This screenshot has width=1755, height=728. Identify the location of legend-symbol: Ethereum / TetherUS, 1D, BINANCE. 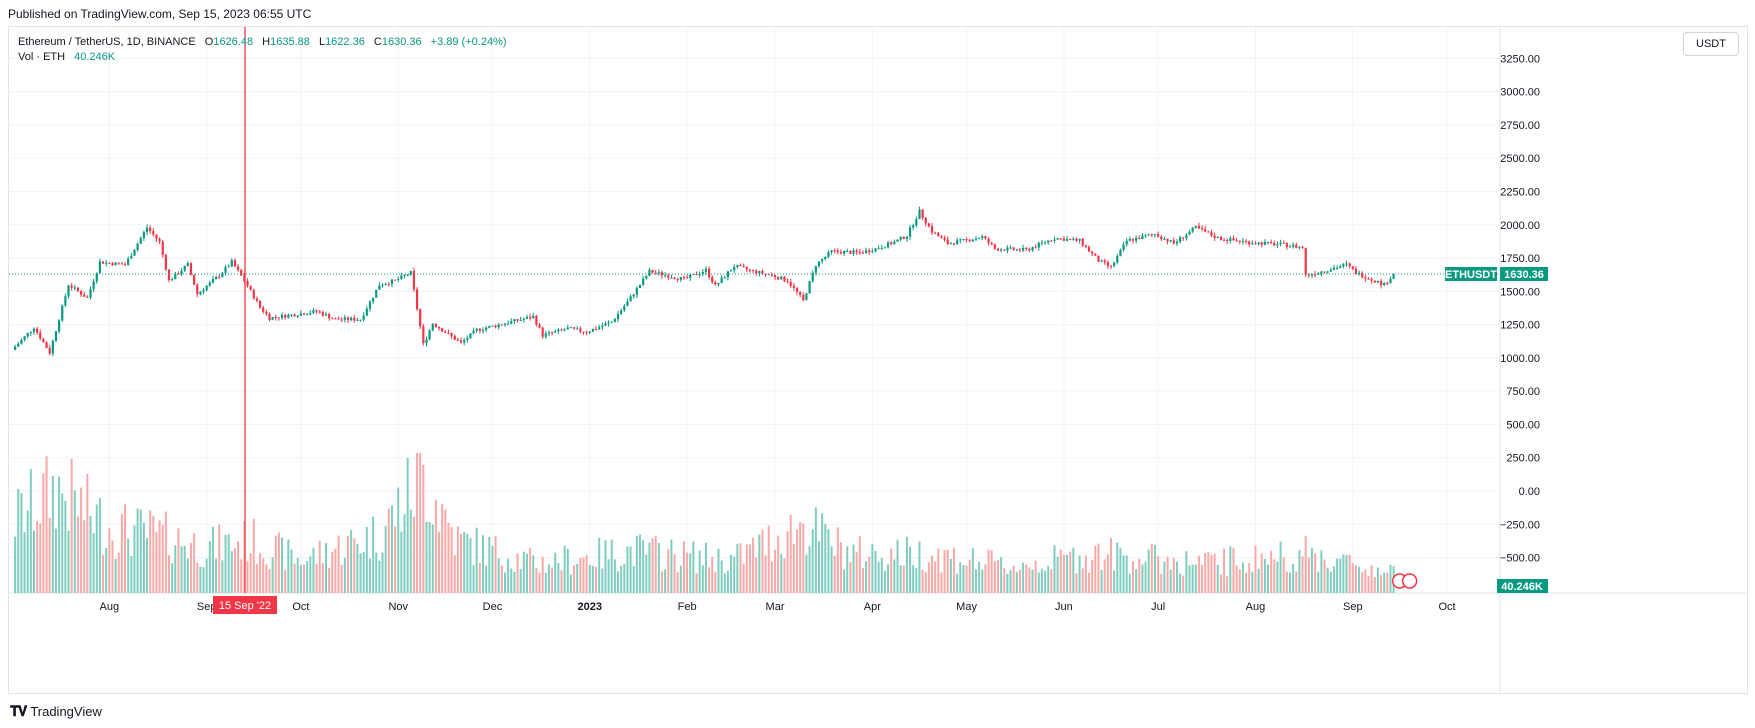
(107, 42).